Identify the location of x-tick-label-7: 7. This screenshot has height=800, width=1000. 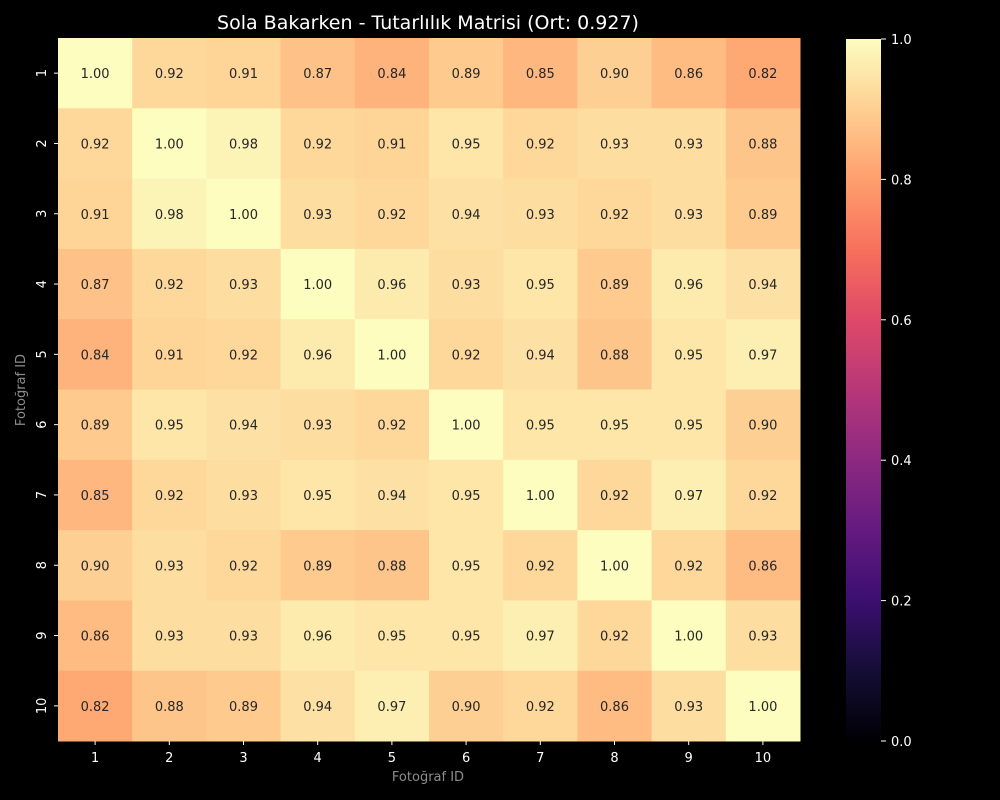
(540, 758).